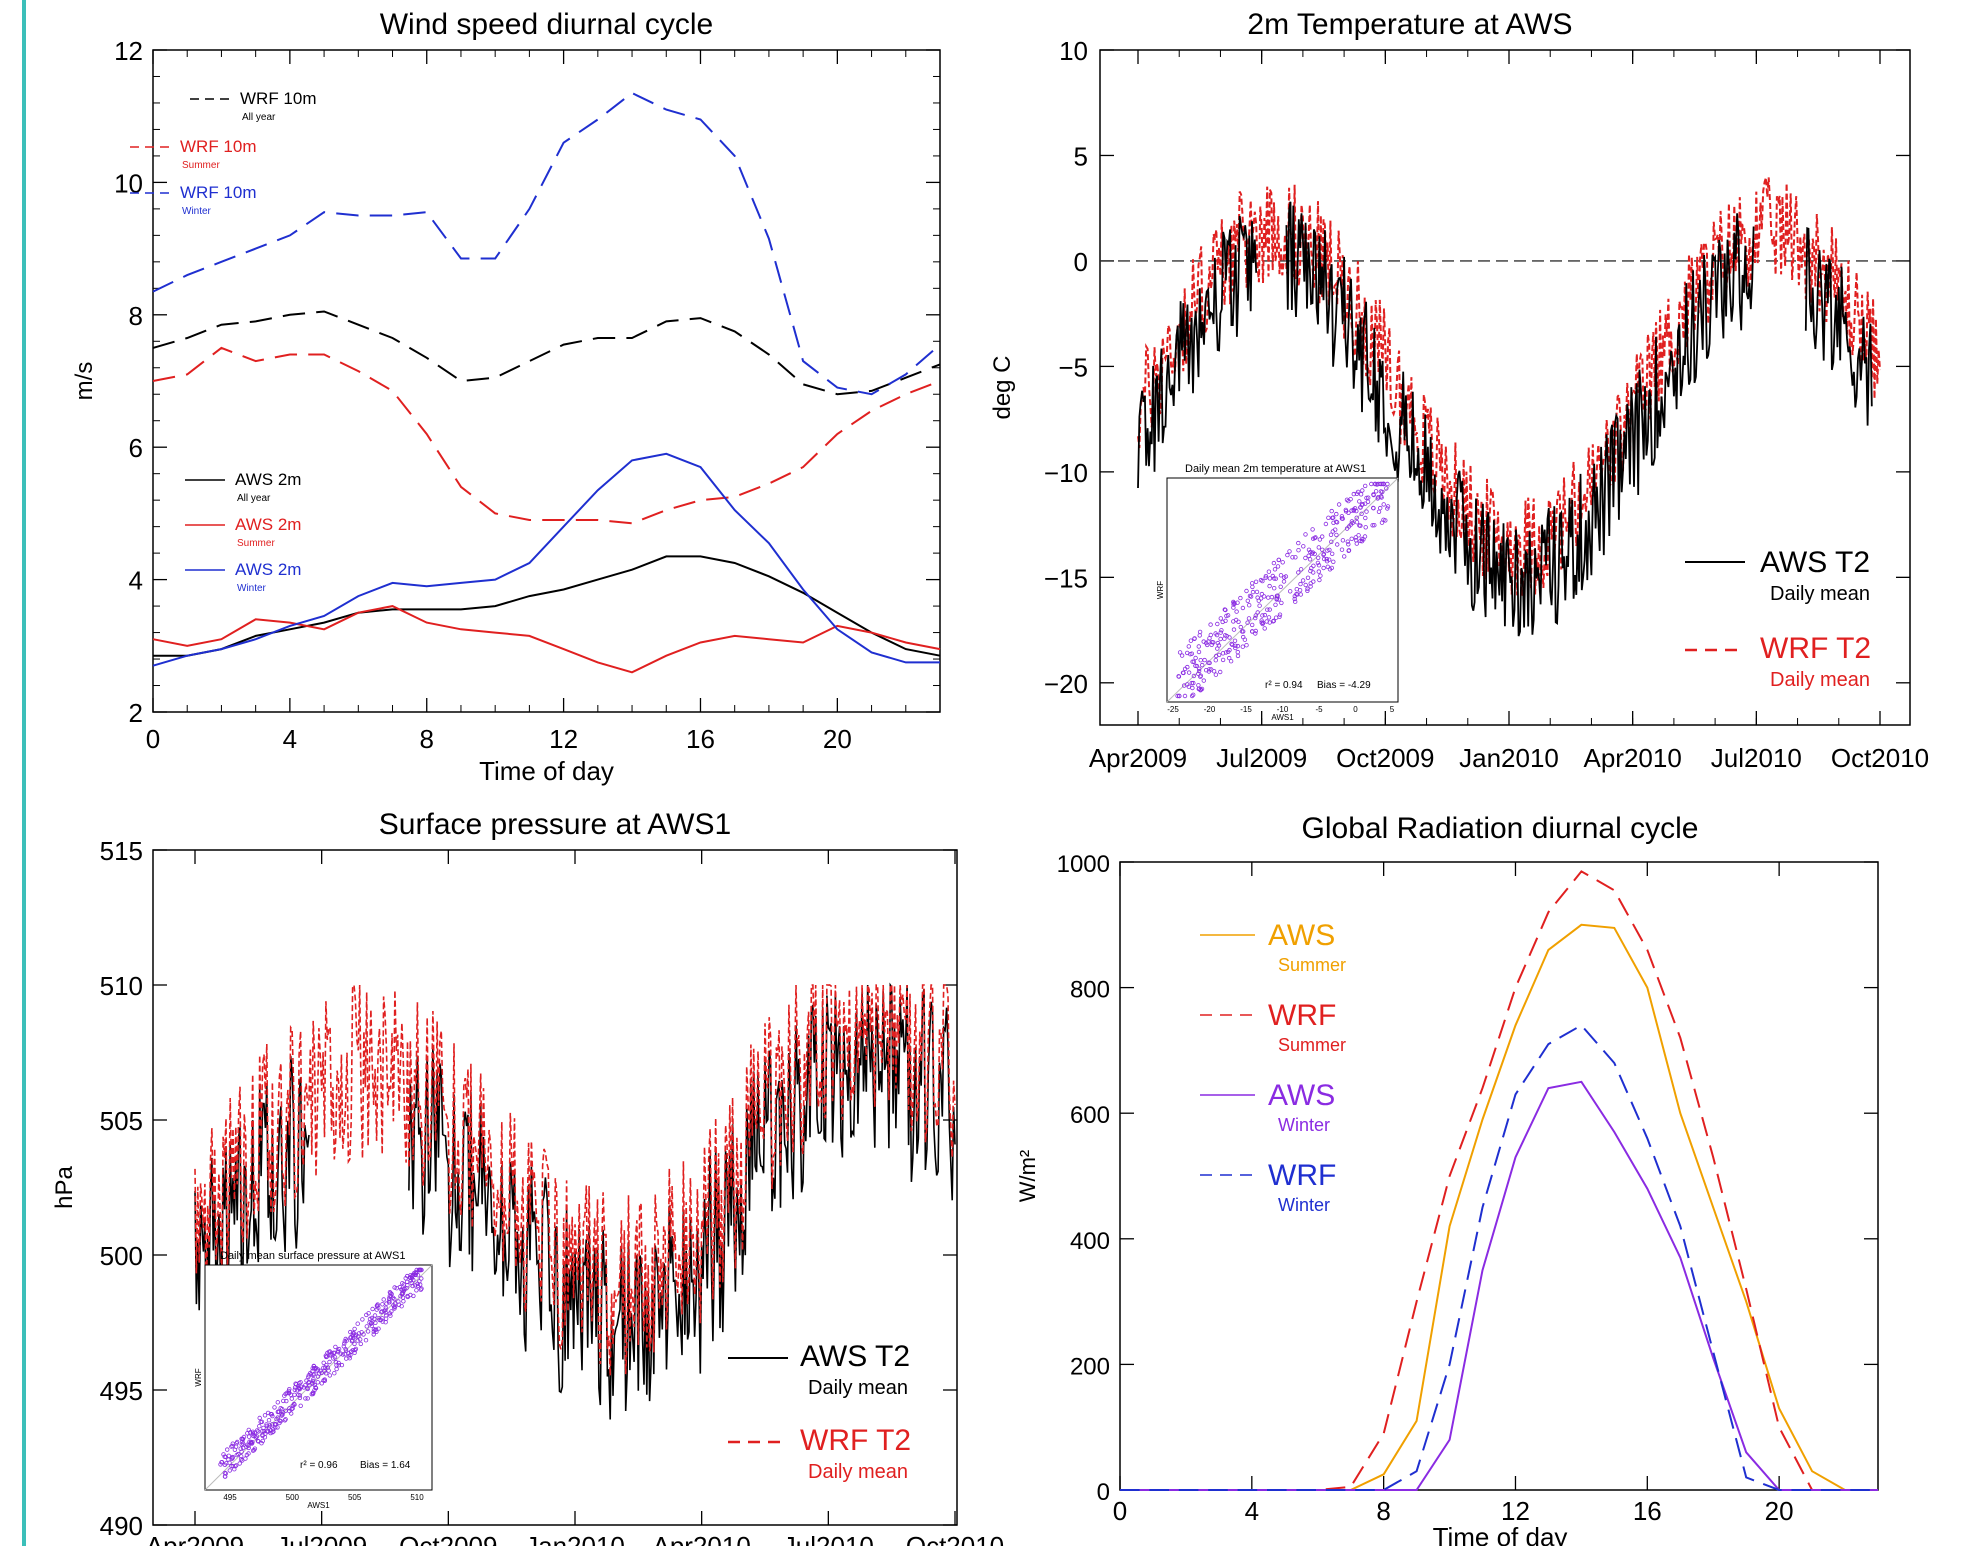 This screenshot has width=1985, height=1546. What do you see at coordinates (1073, 51) in the screenshot?
I see `y-tick-label: 10` at bounding box center [1073, 51].